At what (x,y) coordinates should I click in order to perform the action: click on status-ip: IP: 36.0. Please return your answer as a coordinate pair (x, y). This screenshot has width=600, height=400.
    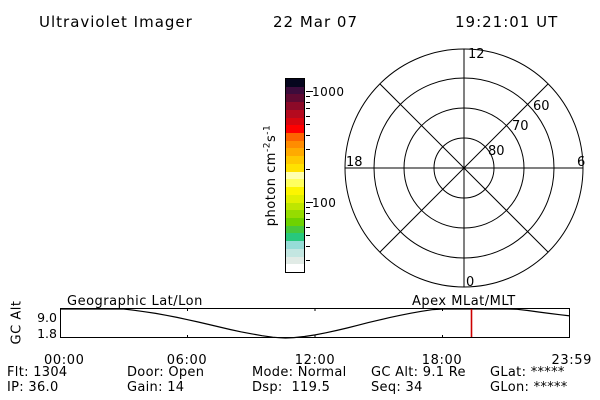
    Looking at the image, I should click on (33, 387).